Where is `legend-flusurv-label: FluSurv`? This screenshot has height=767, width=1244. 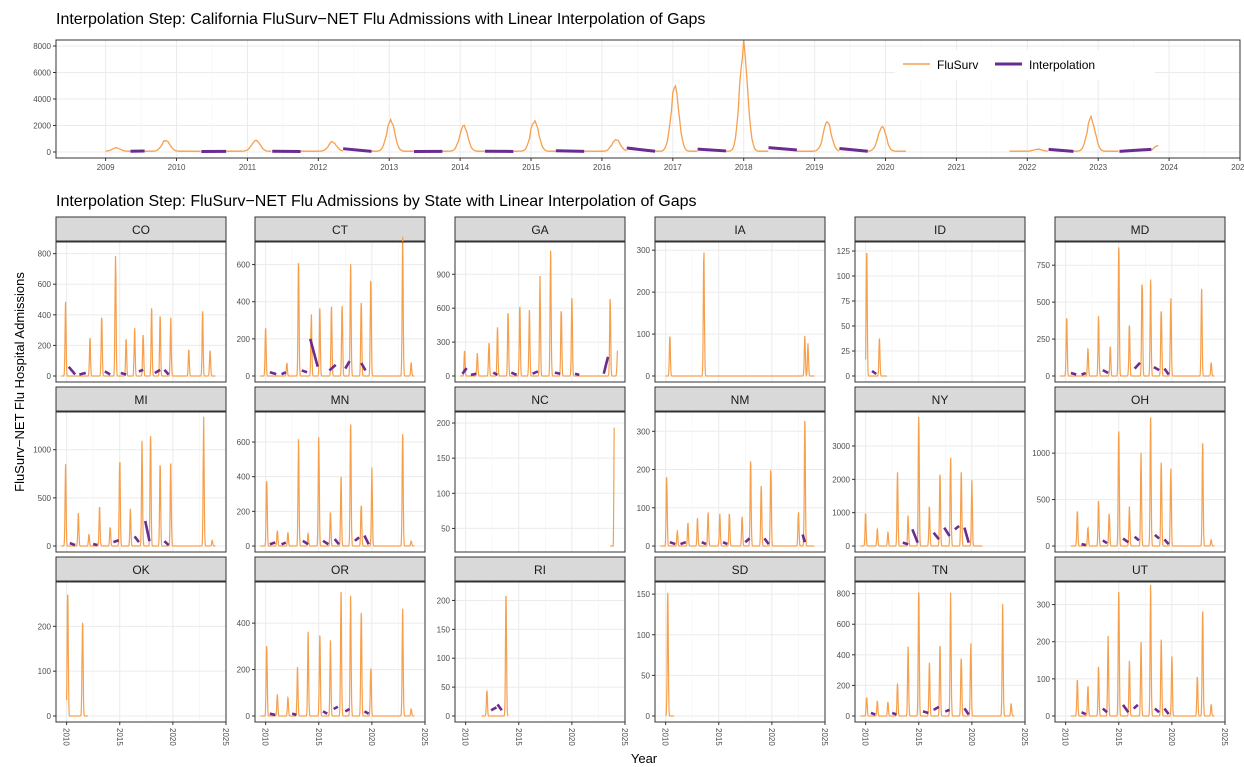 legend-flusurv-label: FluSurv is located at coordinates (957, 65).